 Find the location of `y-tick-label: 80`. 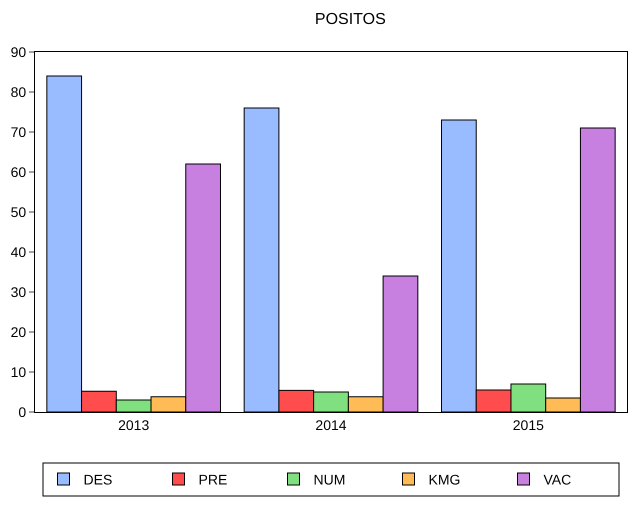

y-tick-label: 80 is located at coordinates (18, 92).